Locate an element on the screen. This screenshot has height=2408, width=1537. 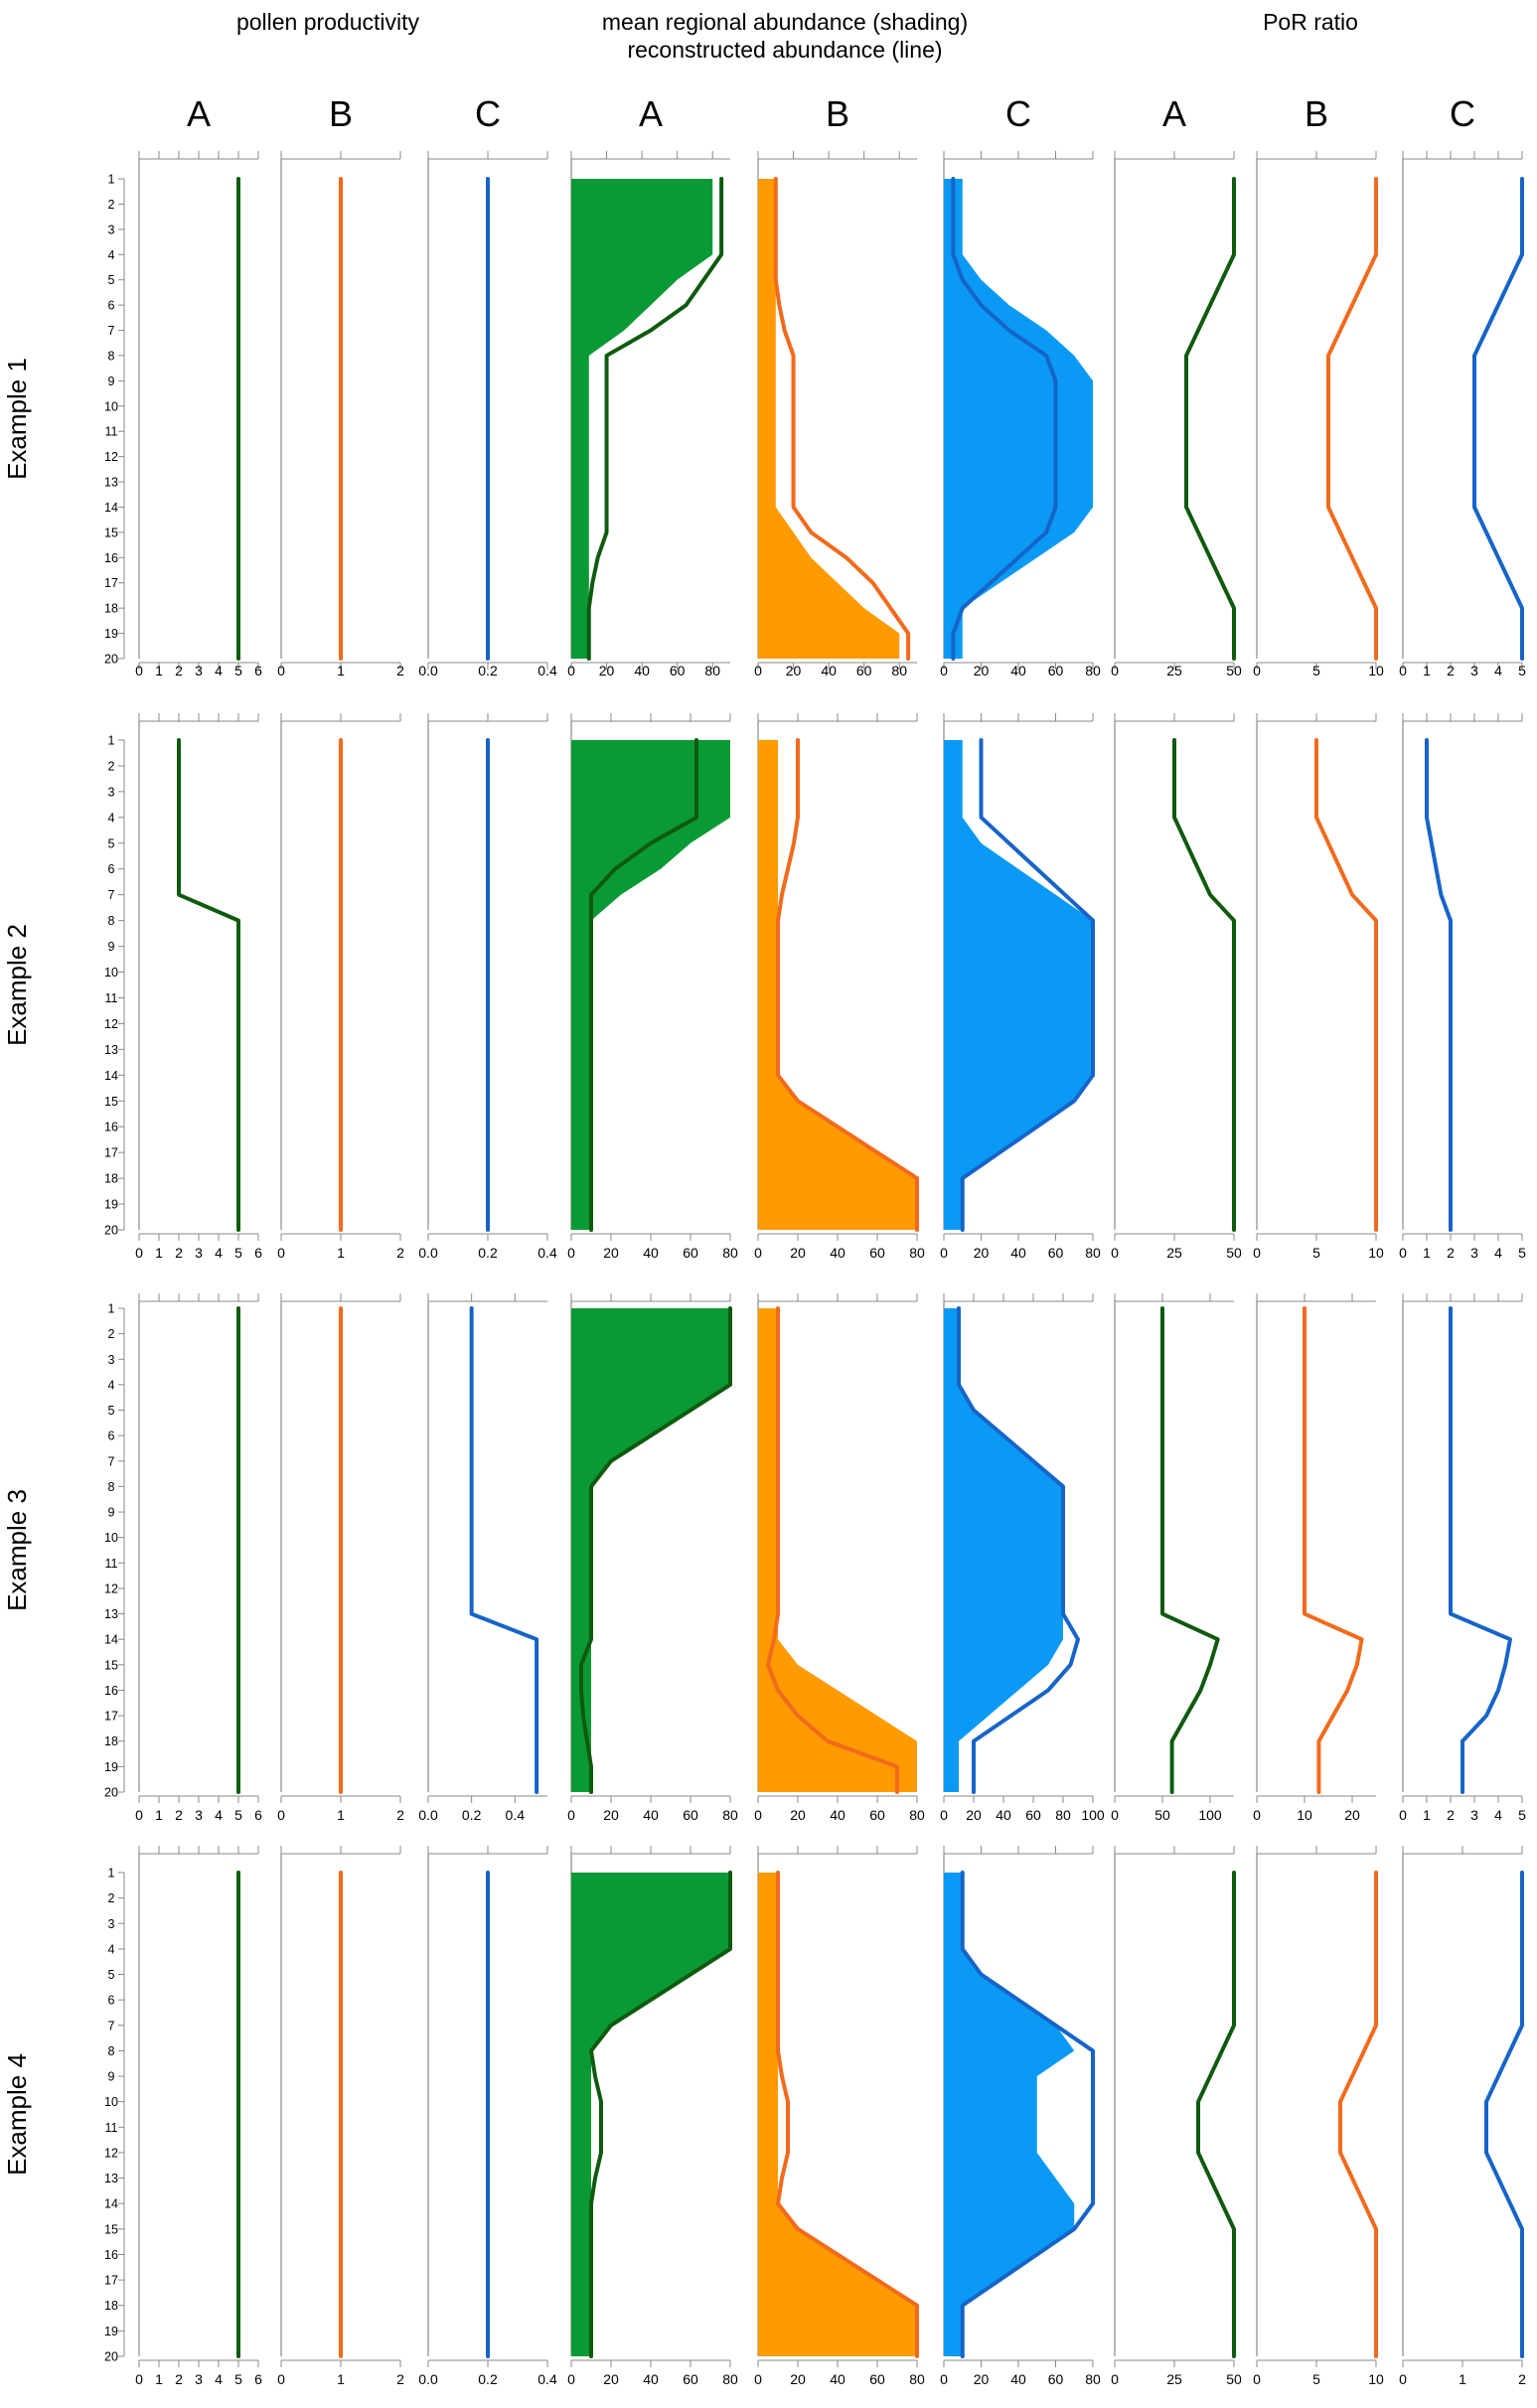
depth-tick-label: 16 is located at coordinates (111, 1691).